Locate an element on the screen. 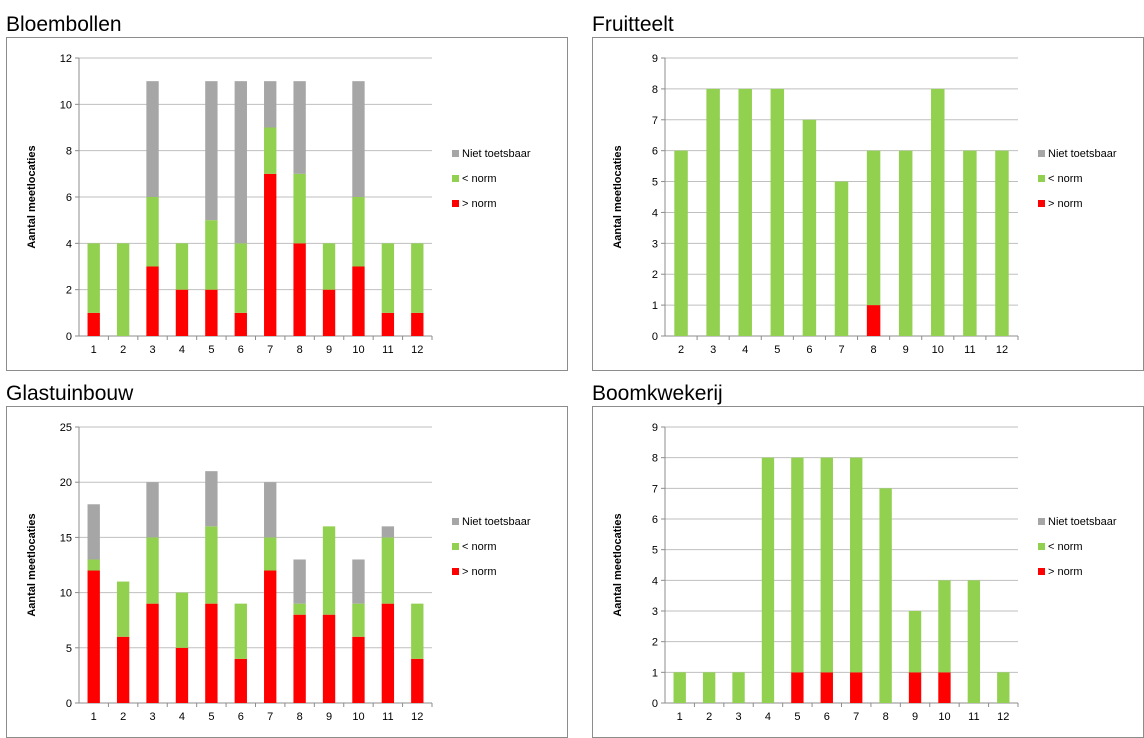  y-tick-label: 7 is located at coordinates (655, 121).